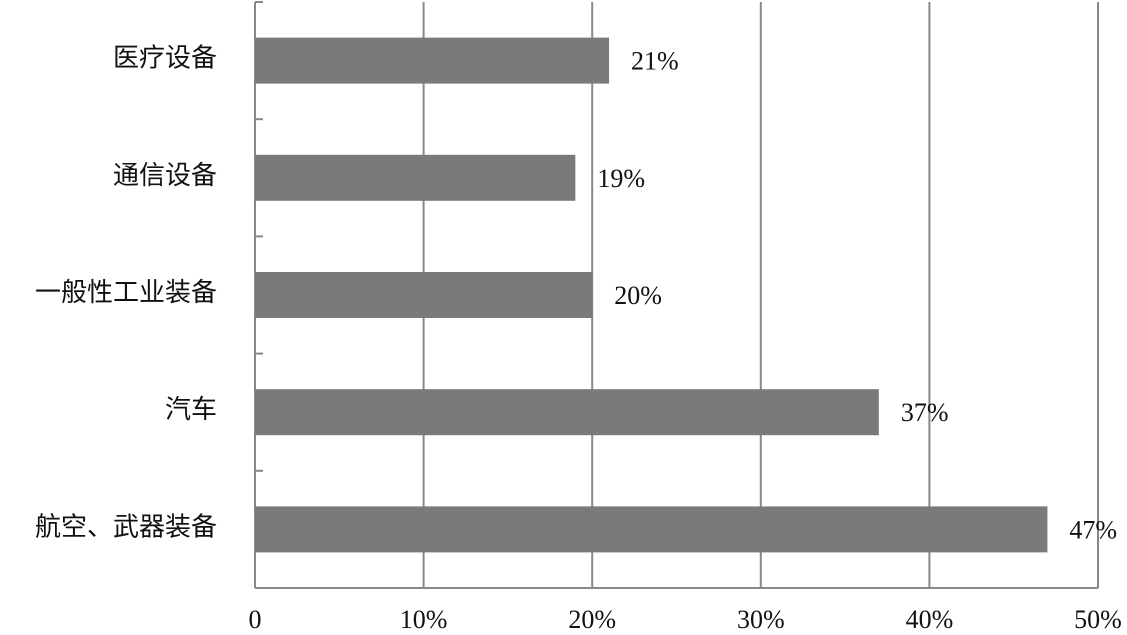 Image resolution: width=1127 pixels, height=635 pixels. I want to click on y-tick-label: 通信设备, so click(165, 175).